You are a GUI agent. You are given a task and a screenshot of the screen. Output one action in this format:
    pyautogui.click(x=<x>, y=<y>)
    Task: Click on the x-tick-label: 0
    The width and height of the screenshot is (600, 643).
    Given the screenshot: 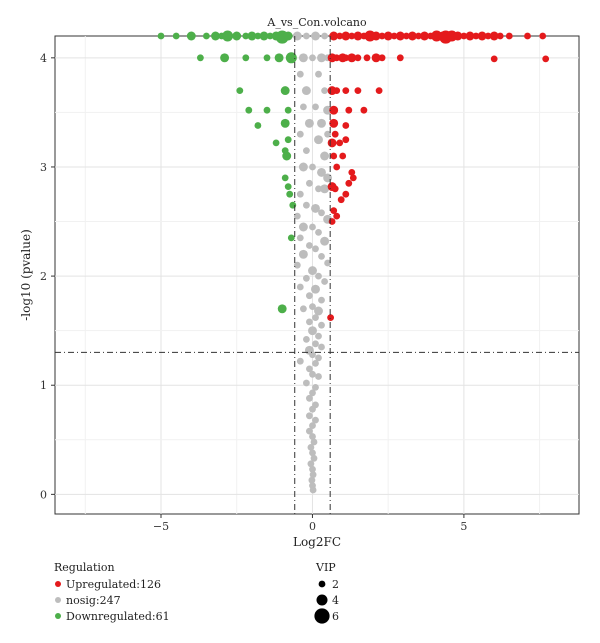 What is the action you would take?
    pyautogui.click(x=312, y=526)
    